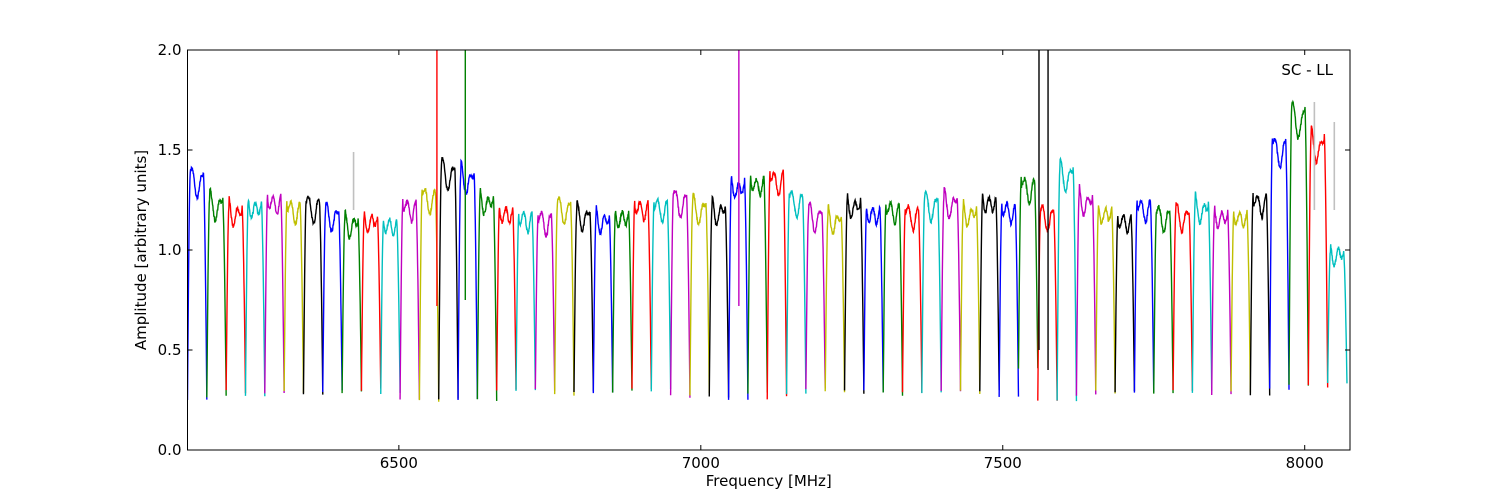 Image resolution: width=1500 pixels, height=500 pixels. What do you see at coordinates (170, 250) in the screenshot?
I see `y-tick-label: 1.0` at bounding box center [170, 250].